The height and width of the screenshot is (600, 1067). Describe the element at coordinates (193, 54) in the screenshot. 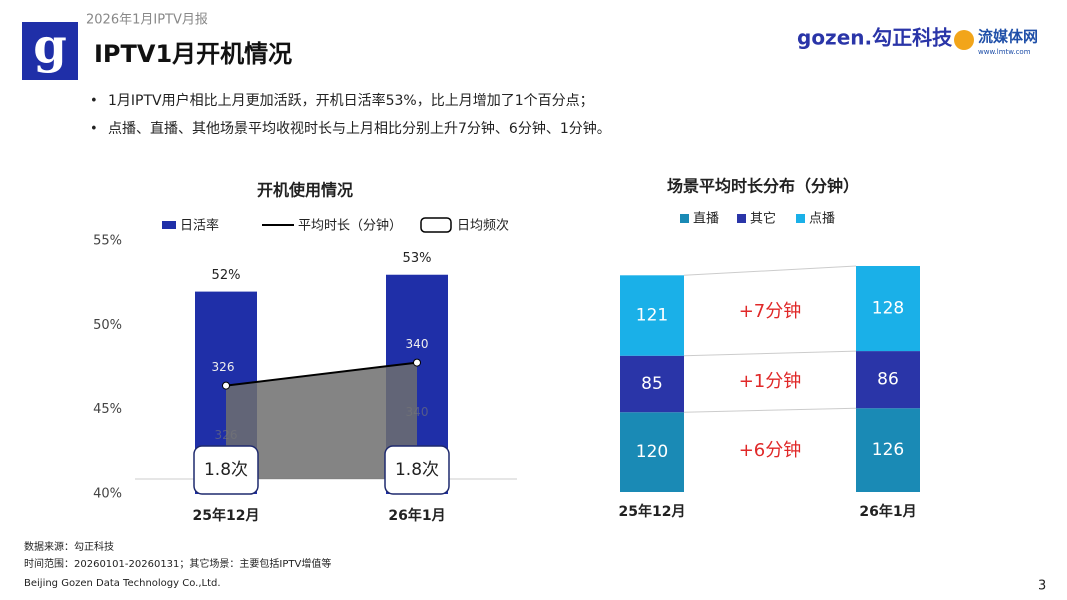

I see `slide-title: IPTV1月开机情况` at that location.